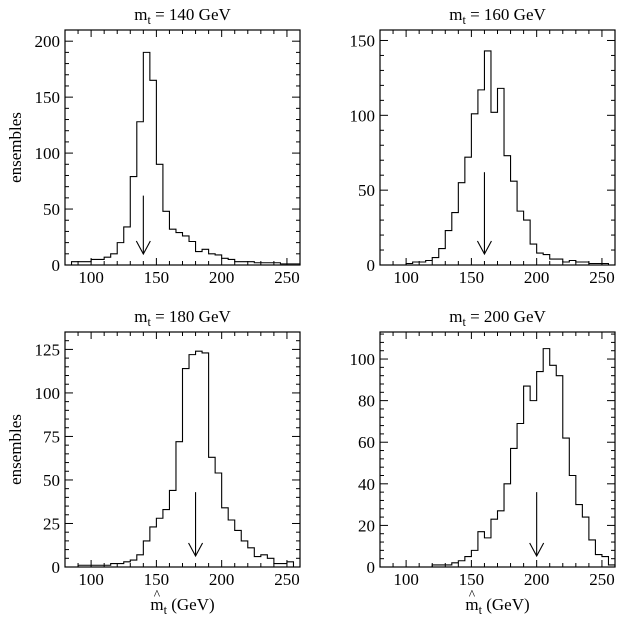 The width and height of the screenshot is (625, 623). Describe the element at coordinates (182, 16) in the screenshot. I see `panel-title-text: mt = 140 GeV` at that location.